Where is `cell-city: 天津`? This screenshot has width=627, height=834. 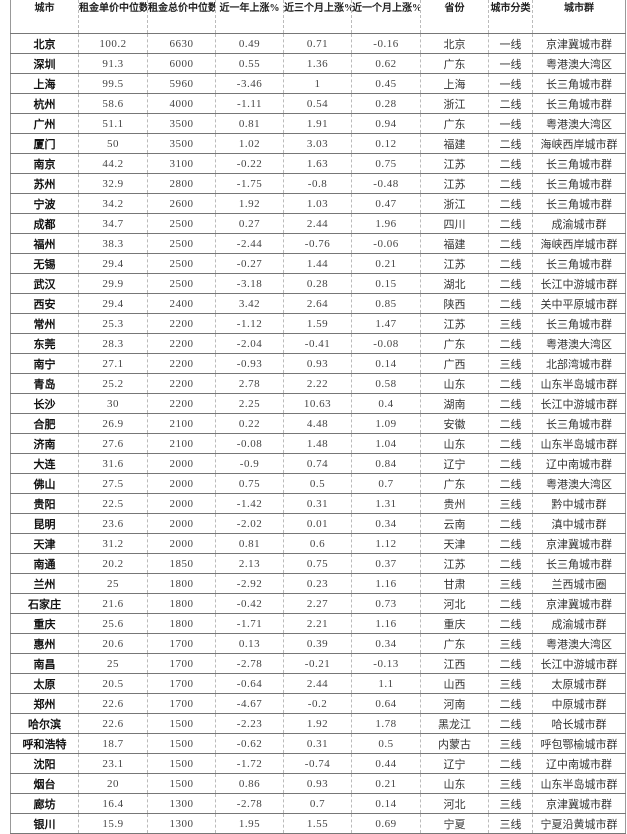
cell-city: 天津 is located at coordinates (44, 543).